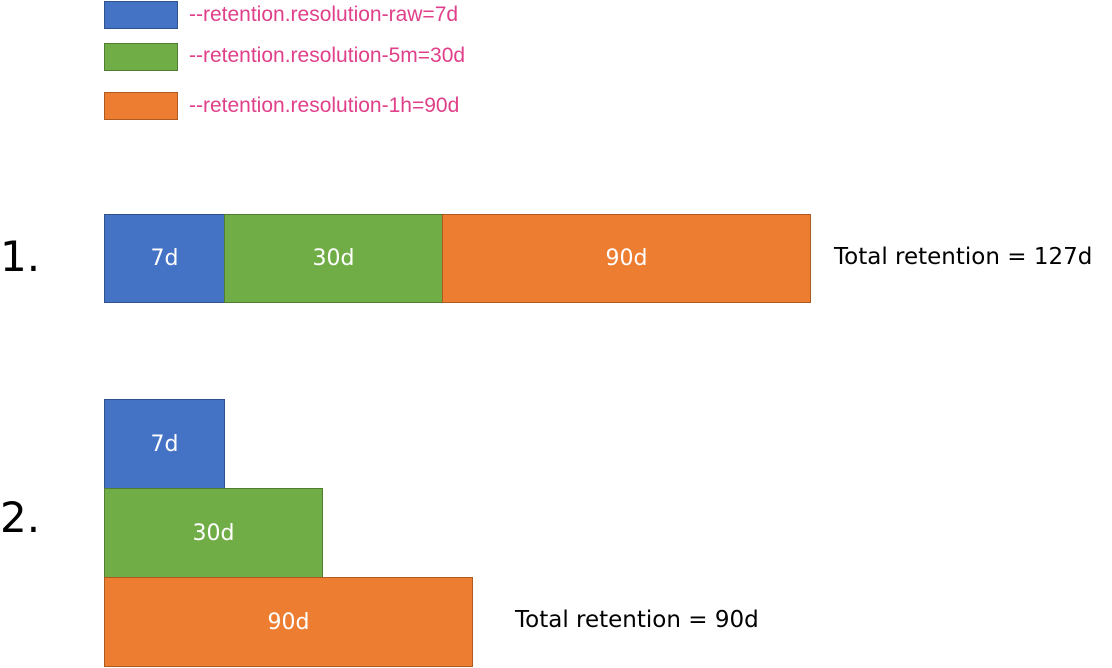 This screenshot has height=668, width=1112. Describe the element at coordinates (20, 517) in the screenshot. I see `scenario-2-number: 2.` at that location.